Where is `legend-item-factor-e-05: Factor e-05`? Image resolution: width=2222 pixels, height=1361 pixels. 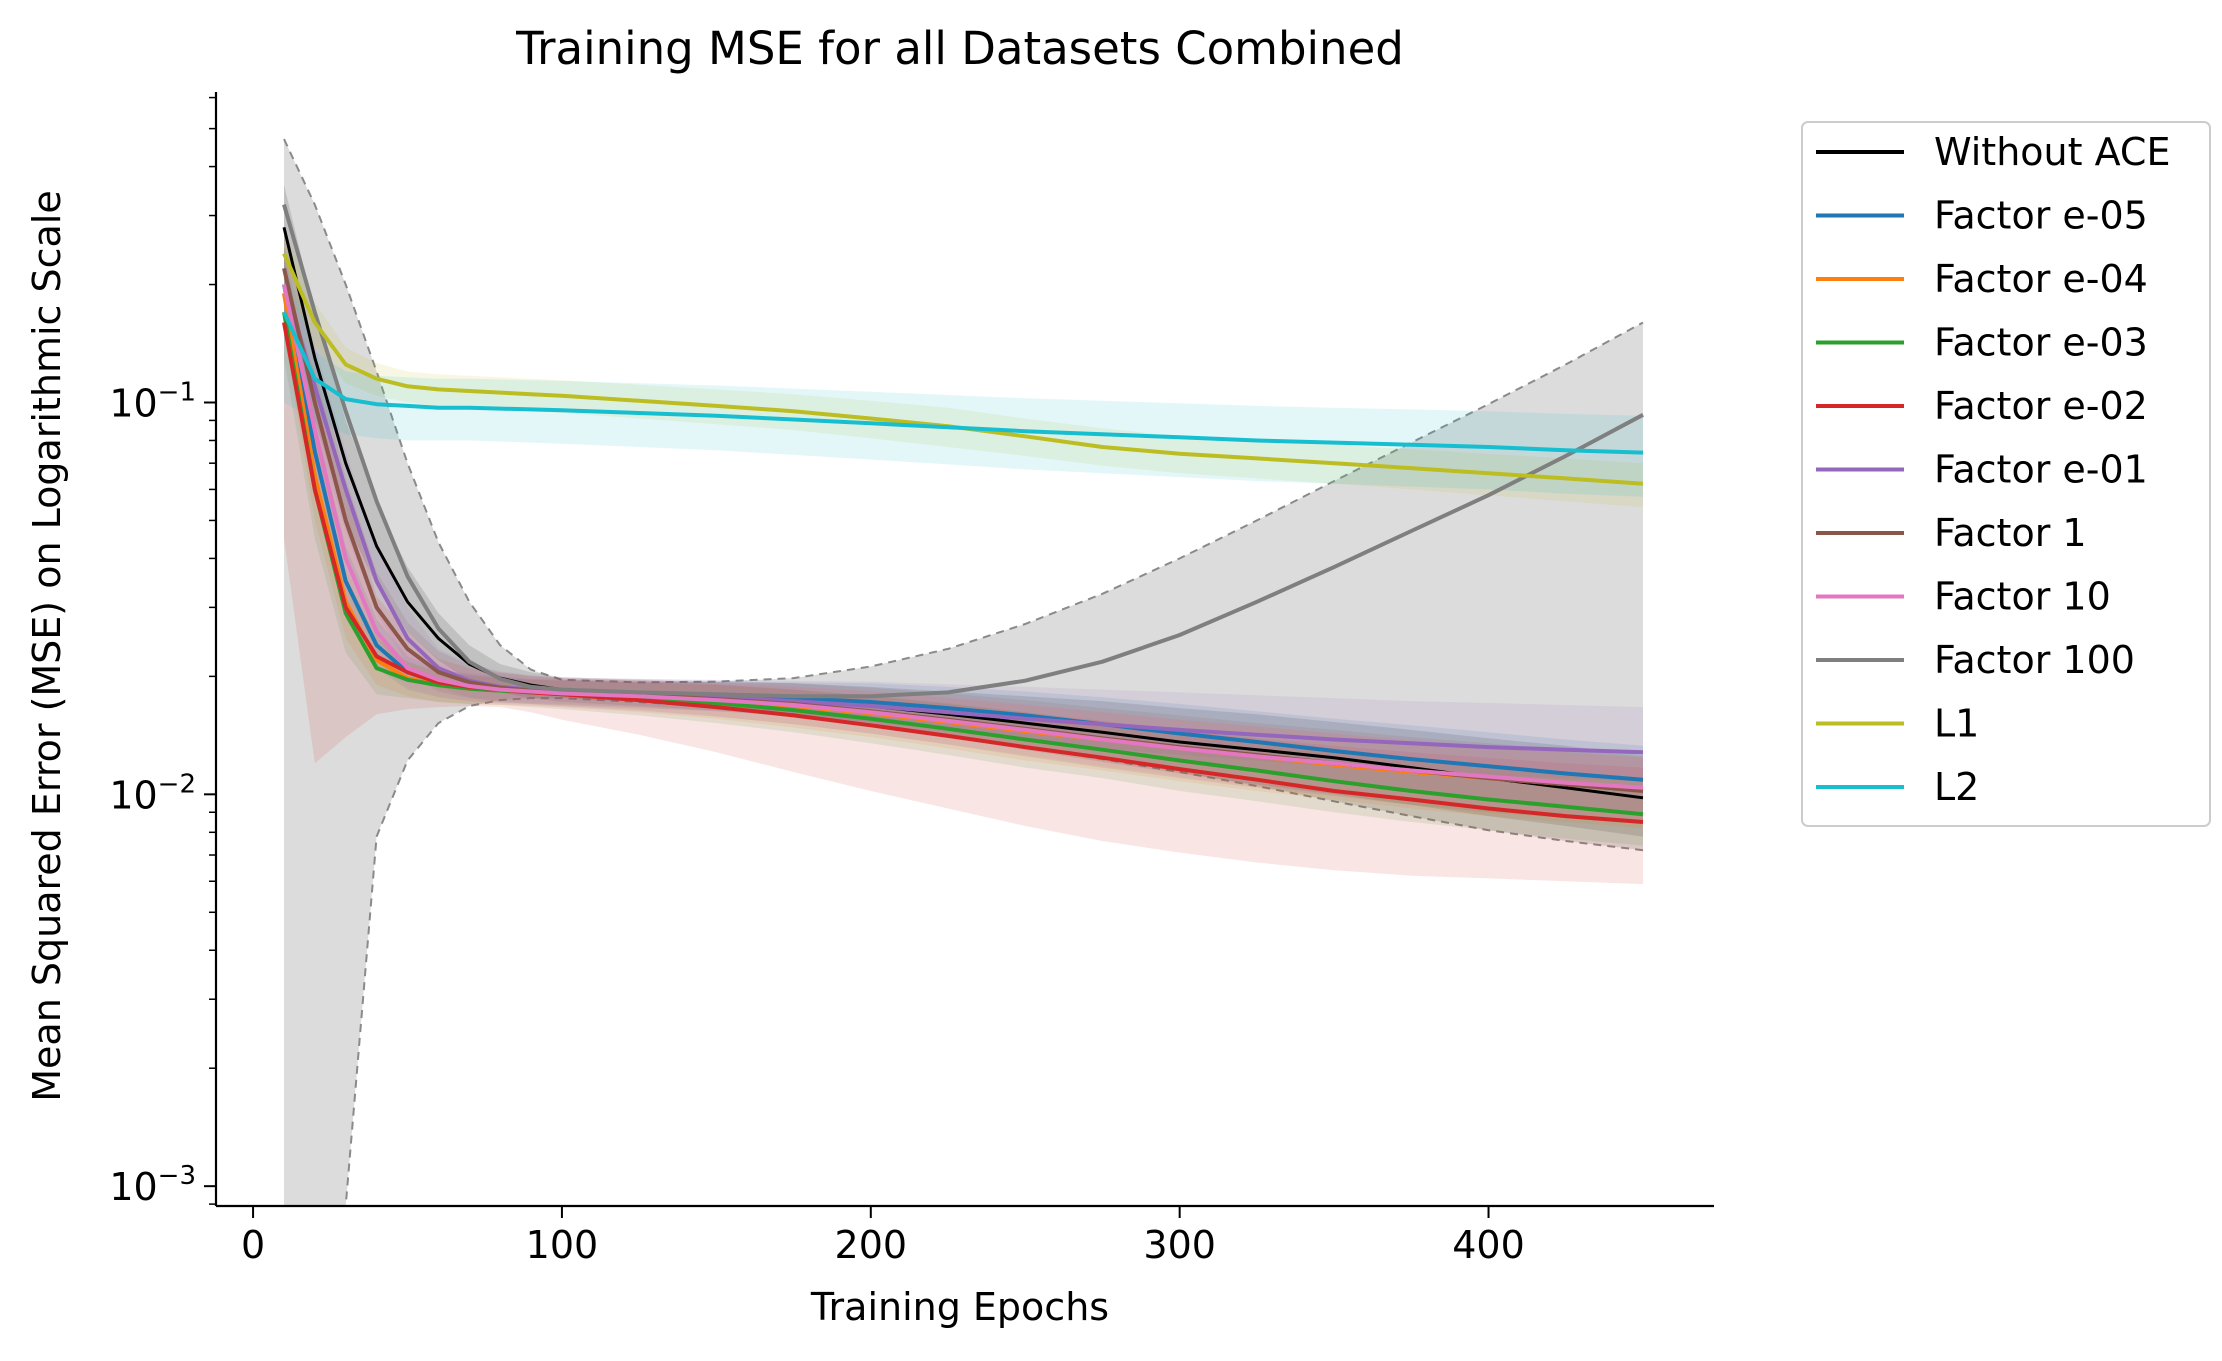 legend-item-factor-e-05: Factor e-05 is located at coordinates (1982, 216).